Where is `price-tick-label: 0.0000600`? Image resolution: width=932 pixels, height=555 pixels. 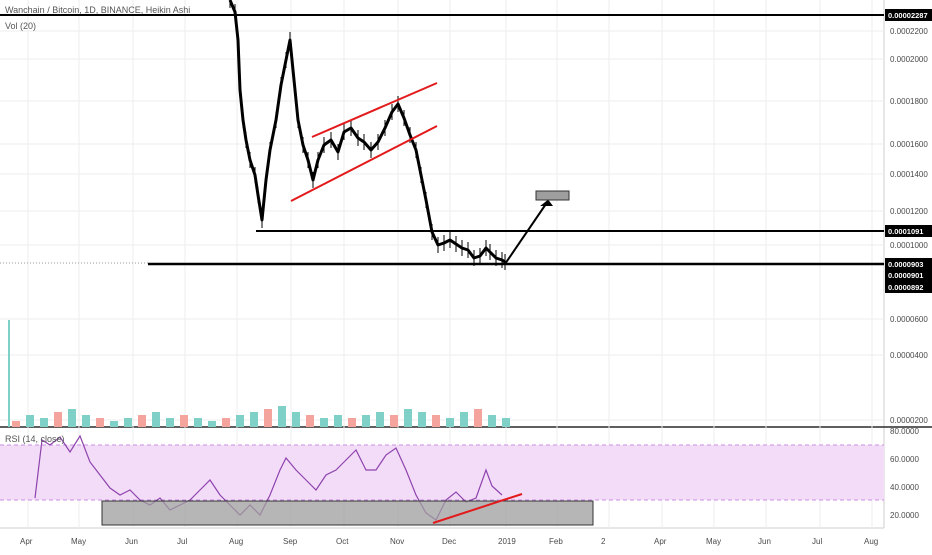
price-tick-label: 0.0000600 is located at coordinates (909, 319).